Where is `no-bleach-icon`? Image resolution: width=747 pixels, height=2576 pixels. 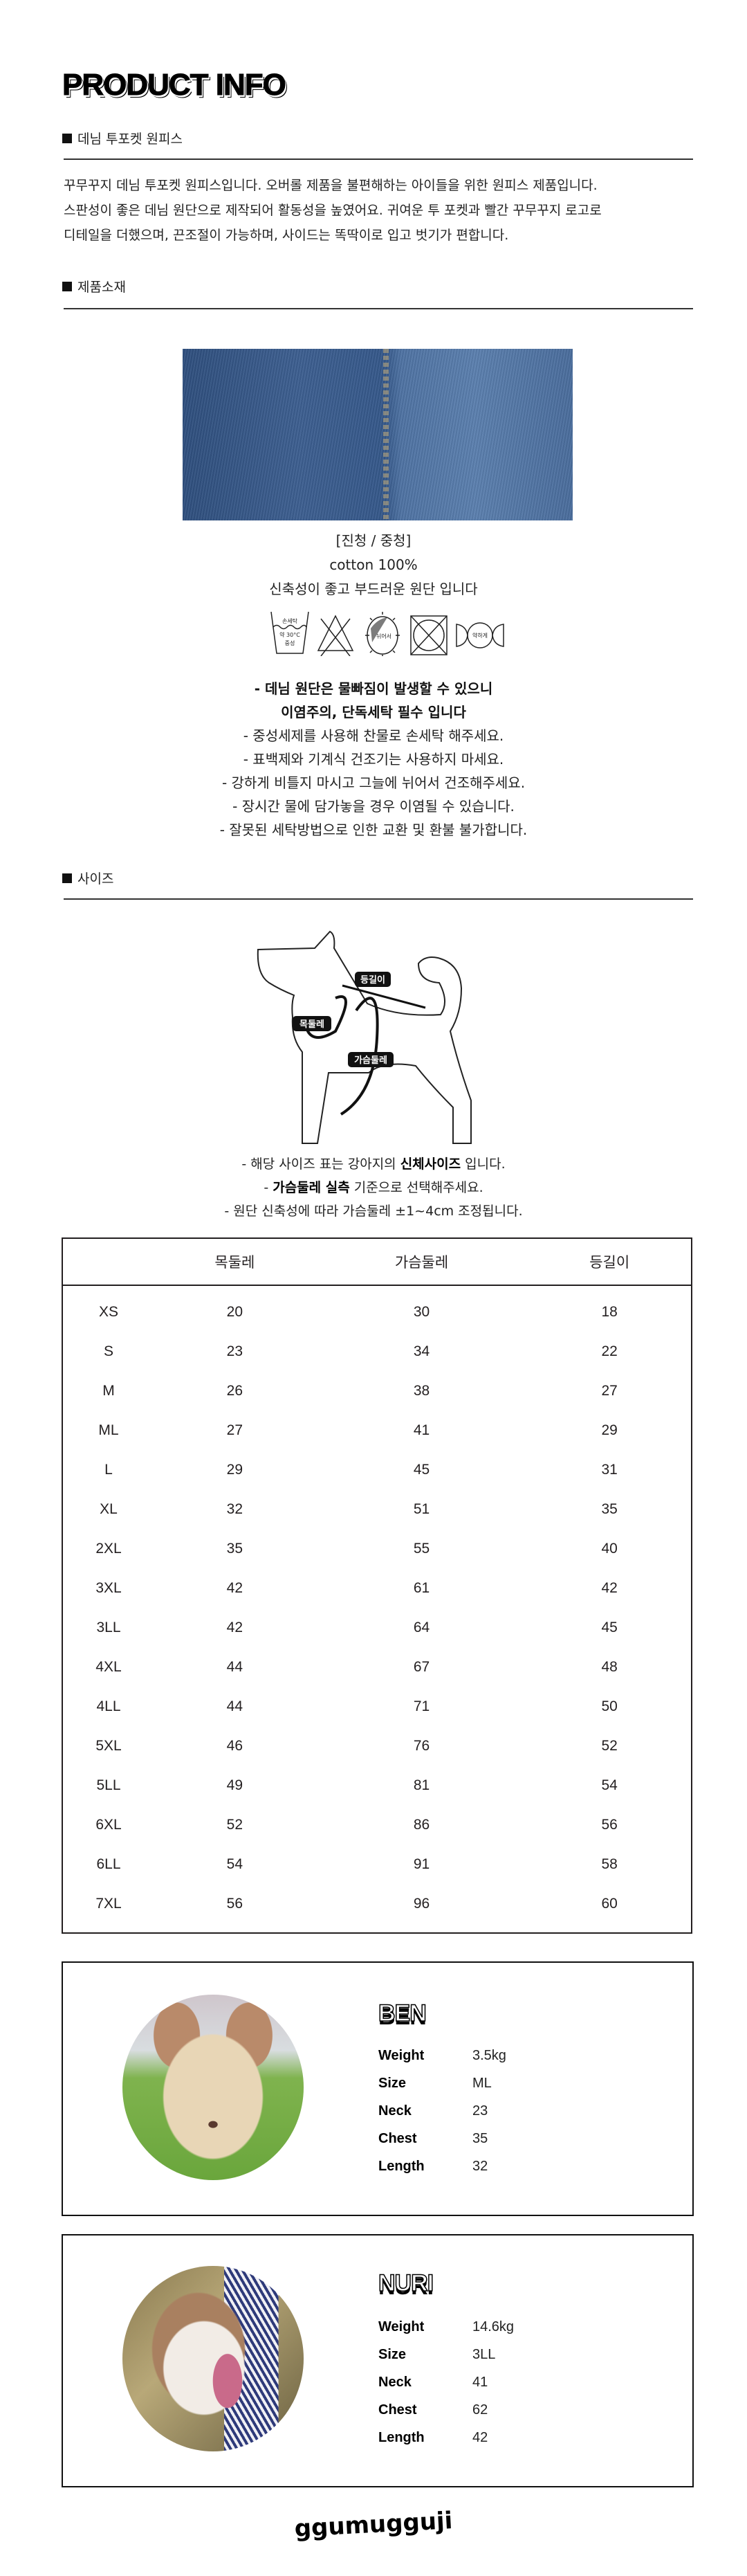
no-bleach-icon is located at coordinates (335, 635).